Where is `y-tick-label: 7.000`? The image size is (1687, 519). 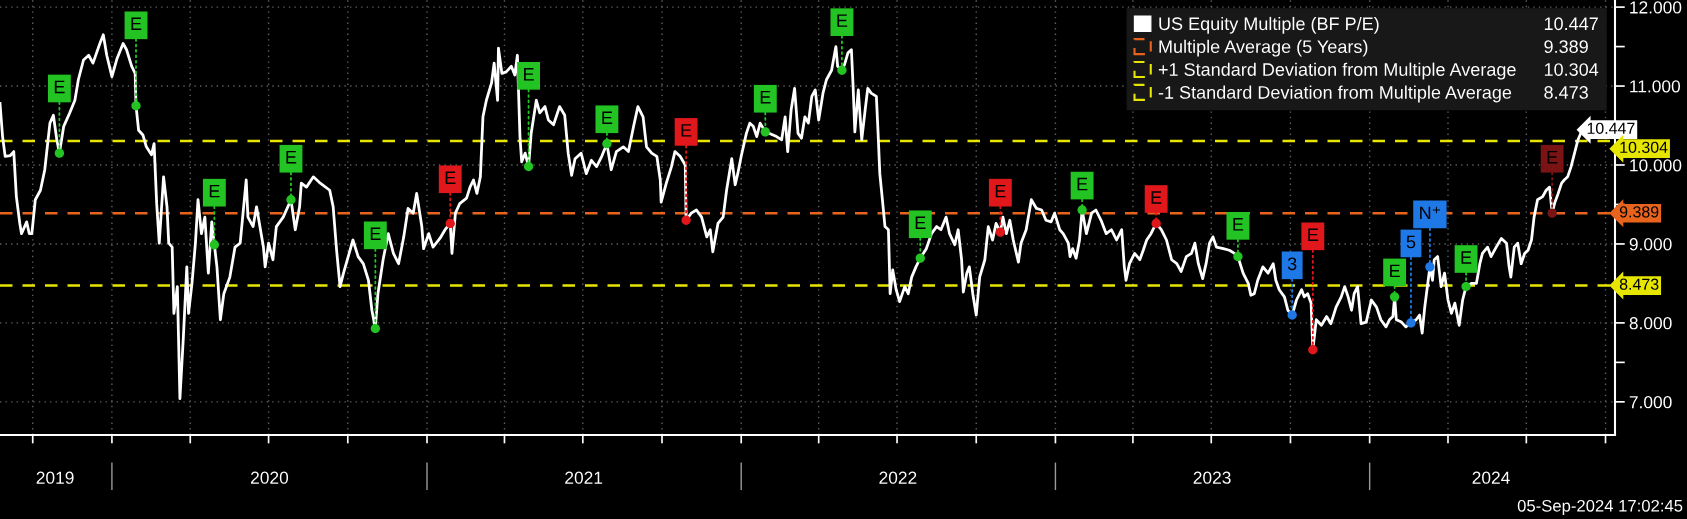 y-tick-label: 7.000 is located at coordinates (1650, 402).